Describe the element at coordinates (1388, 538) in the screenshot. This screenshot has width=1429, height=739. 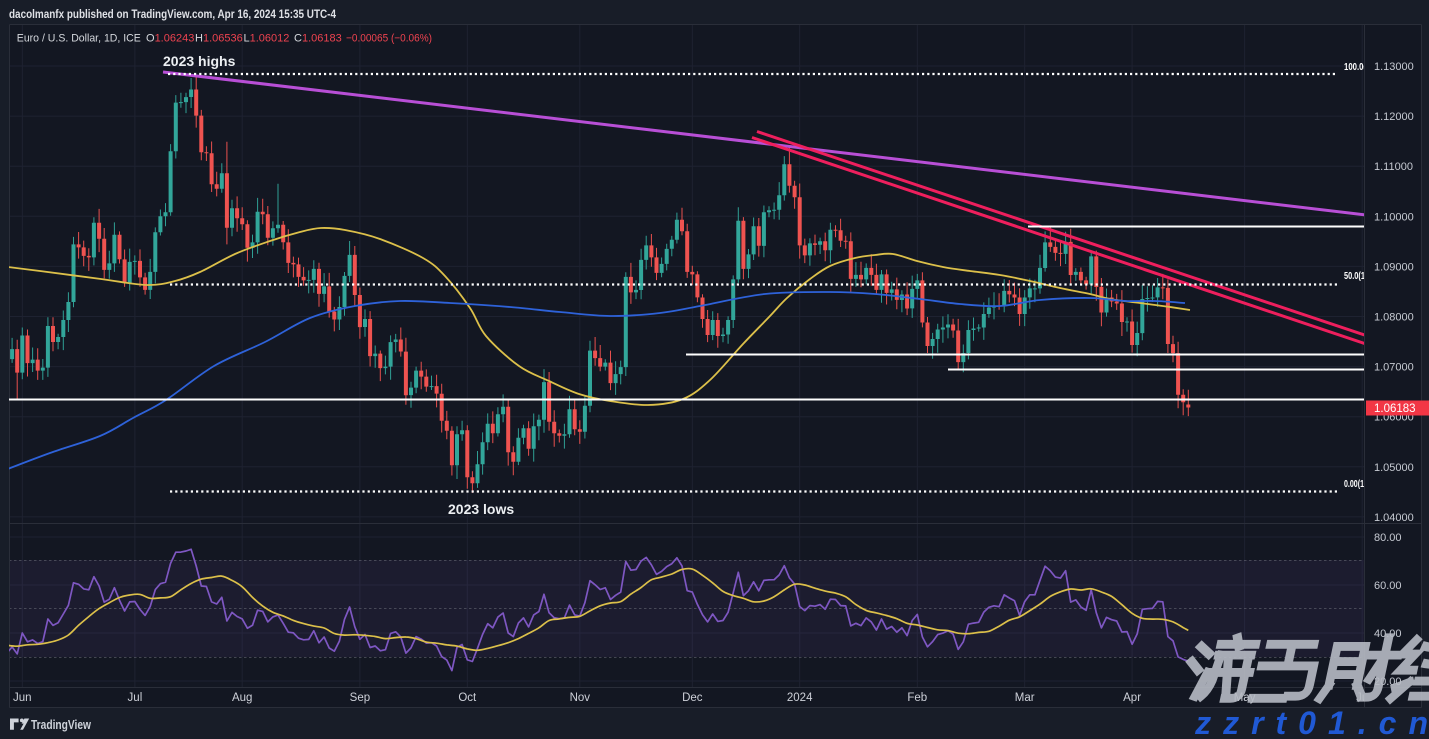
I see `svg-text: 80.00` at that location.